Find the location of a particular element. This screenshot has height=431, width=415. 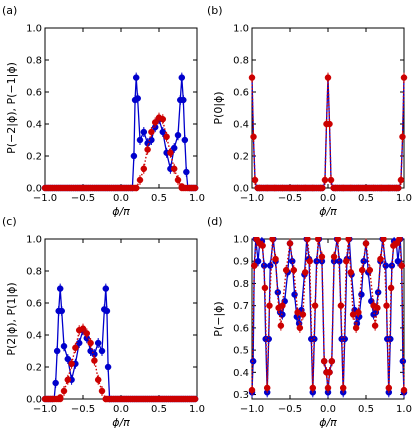

x-tick-label: −1.0 is located at coordinates (45, 198).